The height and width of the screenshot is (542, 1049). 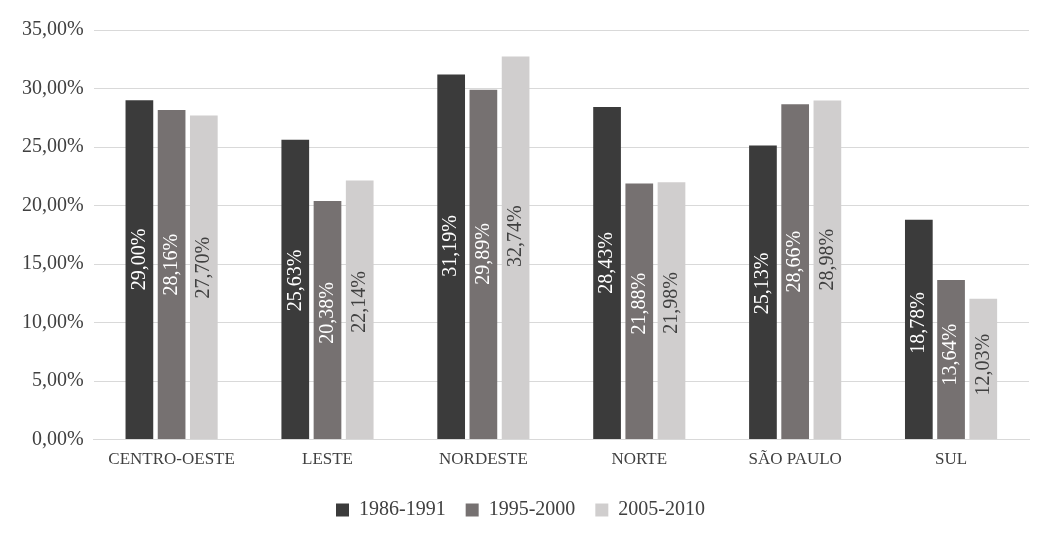 What do you see at coordinates (761, 283) in the screenshot?
I see `data-label: 25,13%` at bounding box center [761, 283].